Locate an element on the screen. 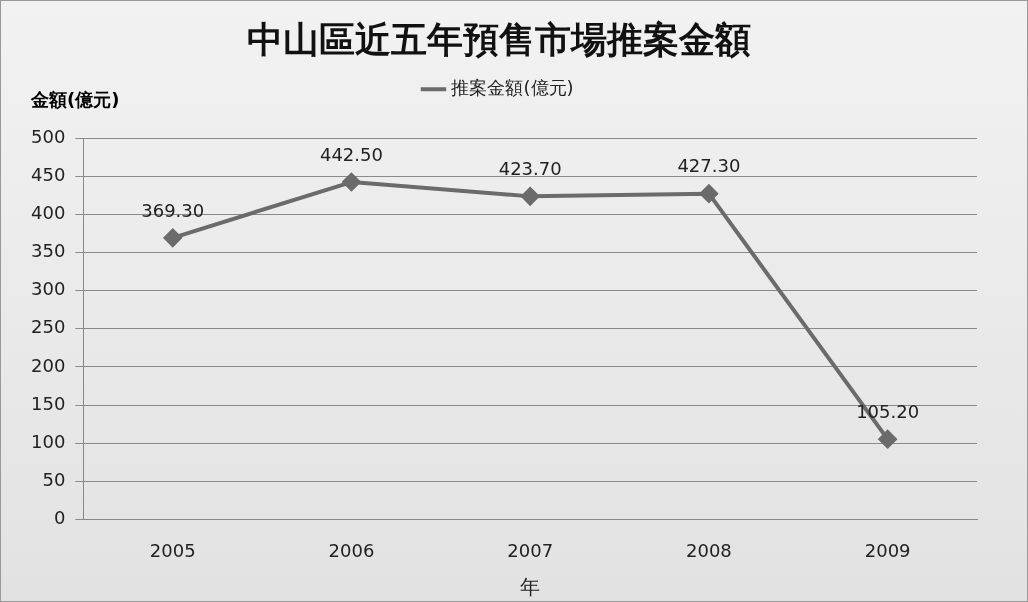 This screenshot has height=602, width=1028. y-tick-label: 0 is located at coordinates (59, 518).